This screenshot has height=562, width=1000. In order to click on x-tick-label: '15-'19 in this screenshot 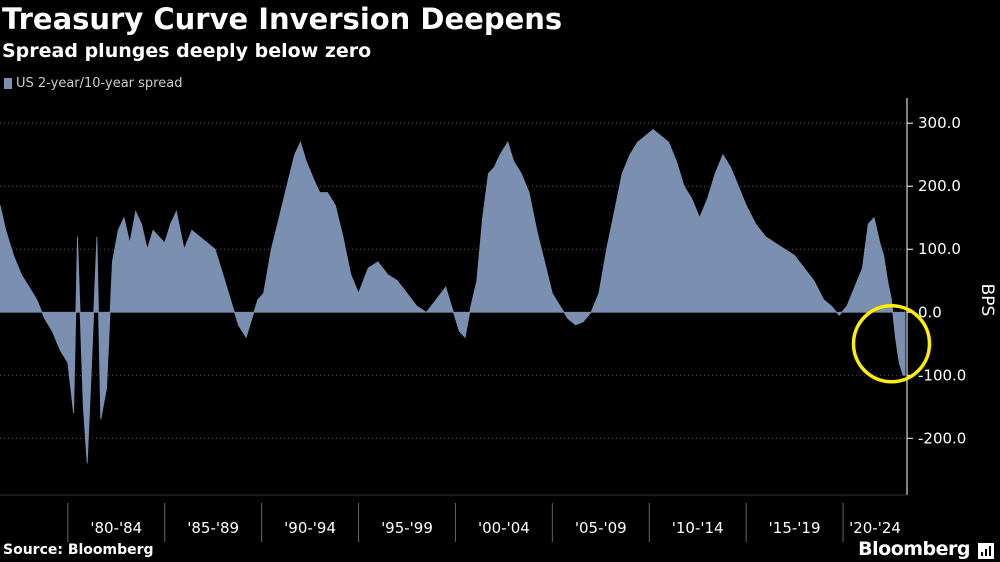, I will do `click(795, 528)`.